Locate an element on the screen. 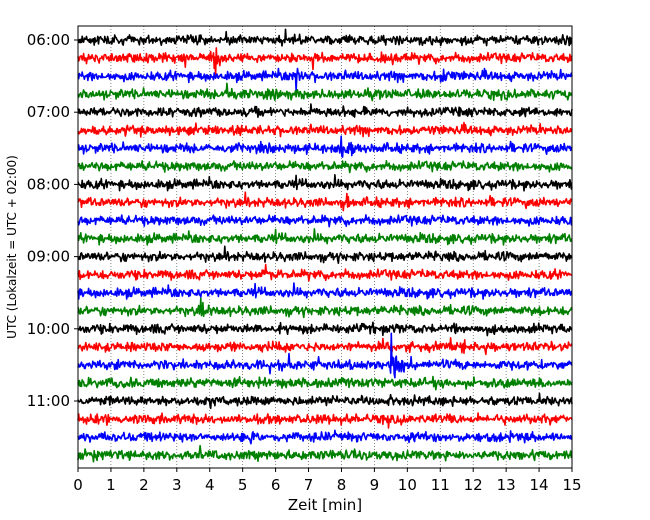  x-tick-label: 9 is located at coordinates (375, 485).